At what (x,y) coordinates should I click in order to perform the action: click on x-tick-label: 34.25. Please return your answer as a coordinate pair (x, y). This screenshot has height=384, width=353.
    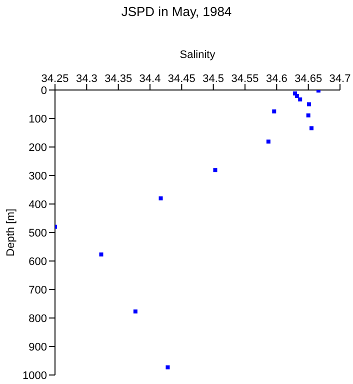
    Looking at the image, I should click on (55, 79).